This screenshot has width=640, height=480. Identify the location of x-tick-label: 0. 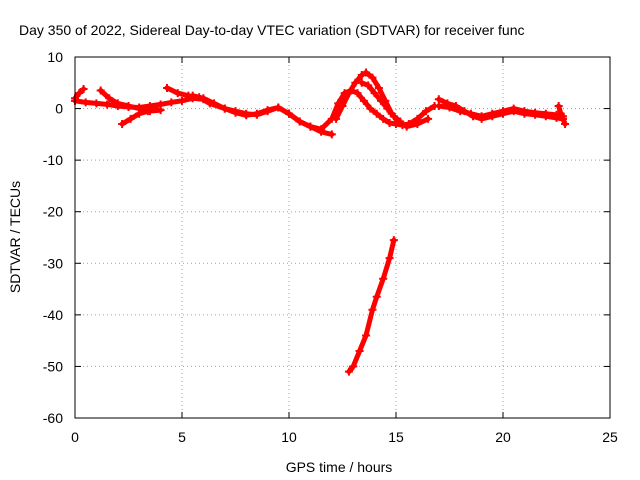
(75, 437).